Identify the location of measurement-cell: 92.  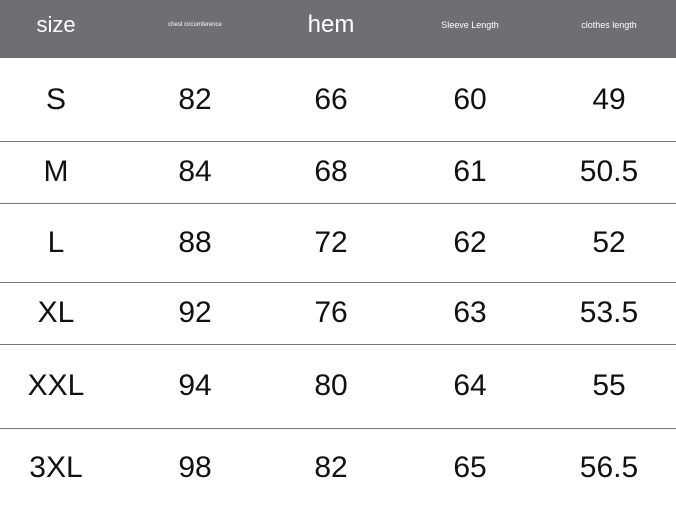
(195, 312).